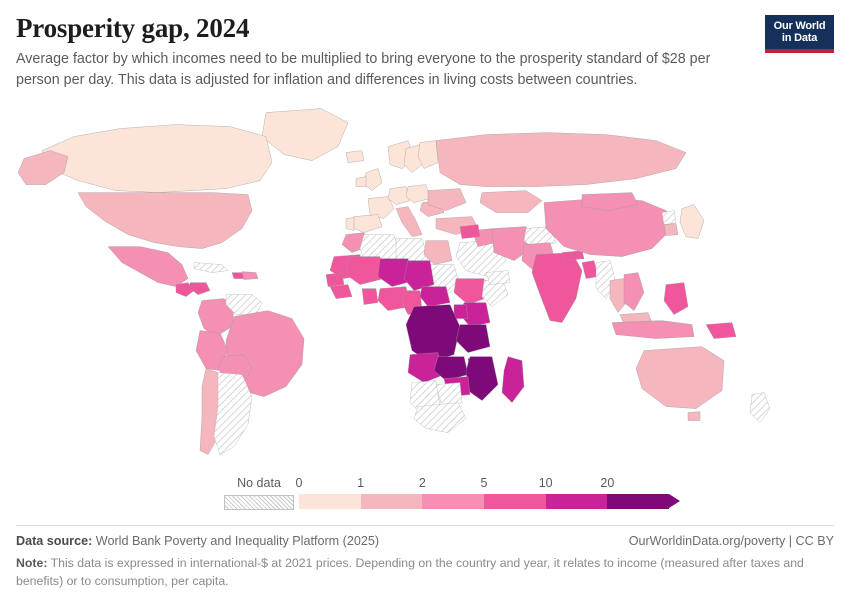  Describe the element at coordinates (370, 296) in the screenshot. I see `map-country-ghana` at that location.